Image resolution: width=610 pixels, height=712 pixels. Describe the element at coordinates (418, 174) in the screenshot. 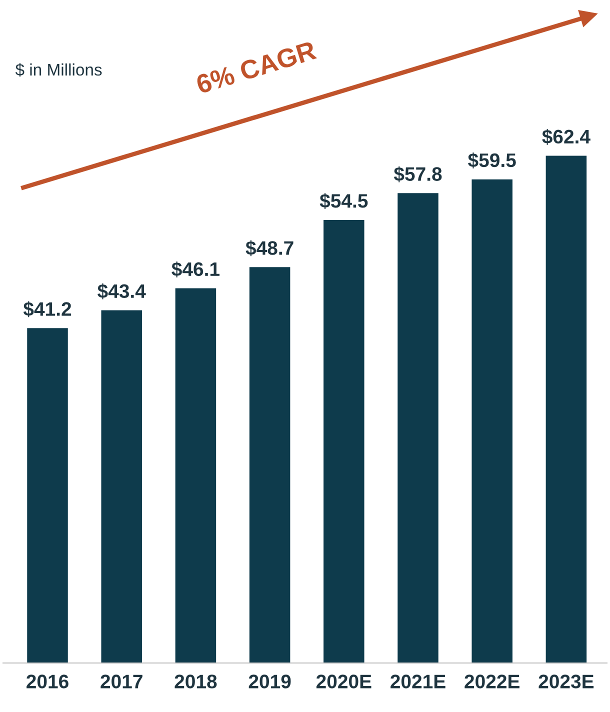

I see `data-label: $57.8` at that location.